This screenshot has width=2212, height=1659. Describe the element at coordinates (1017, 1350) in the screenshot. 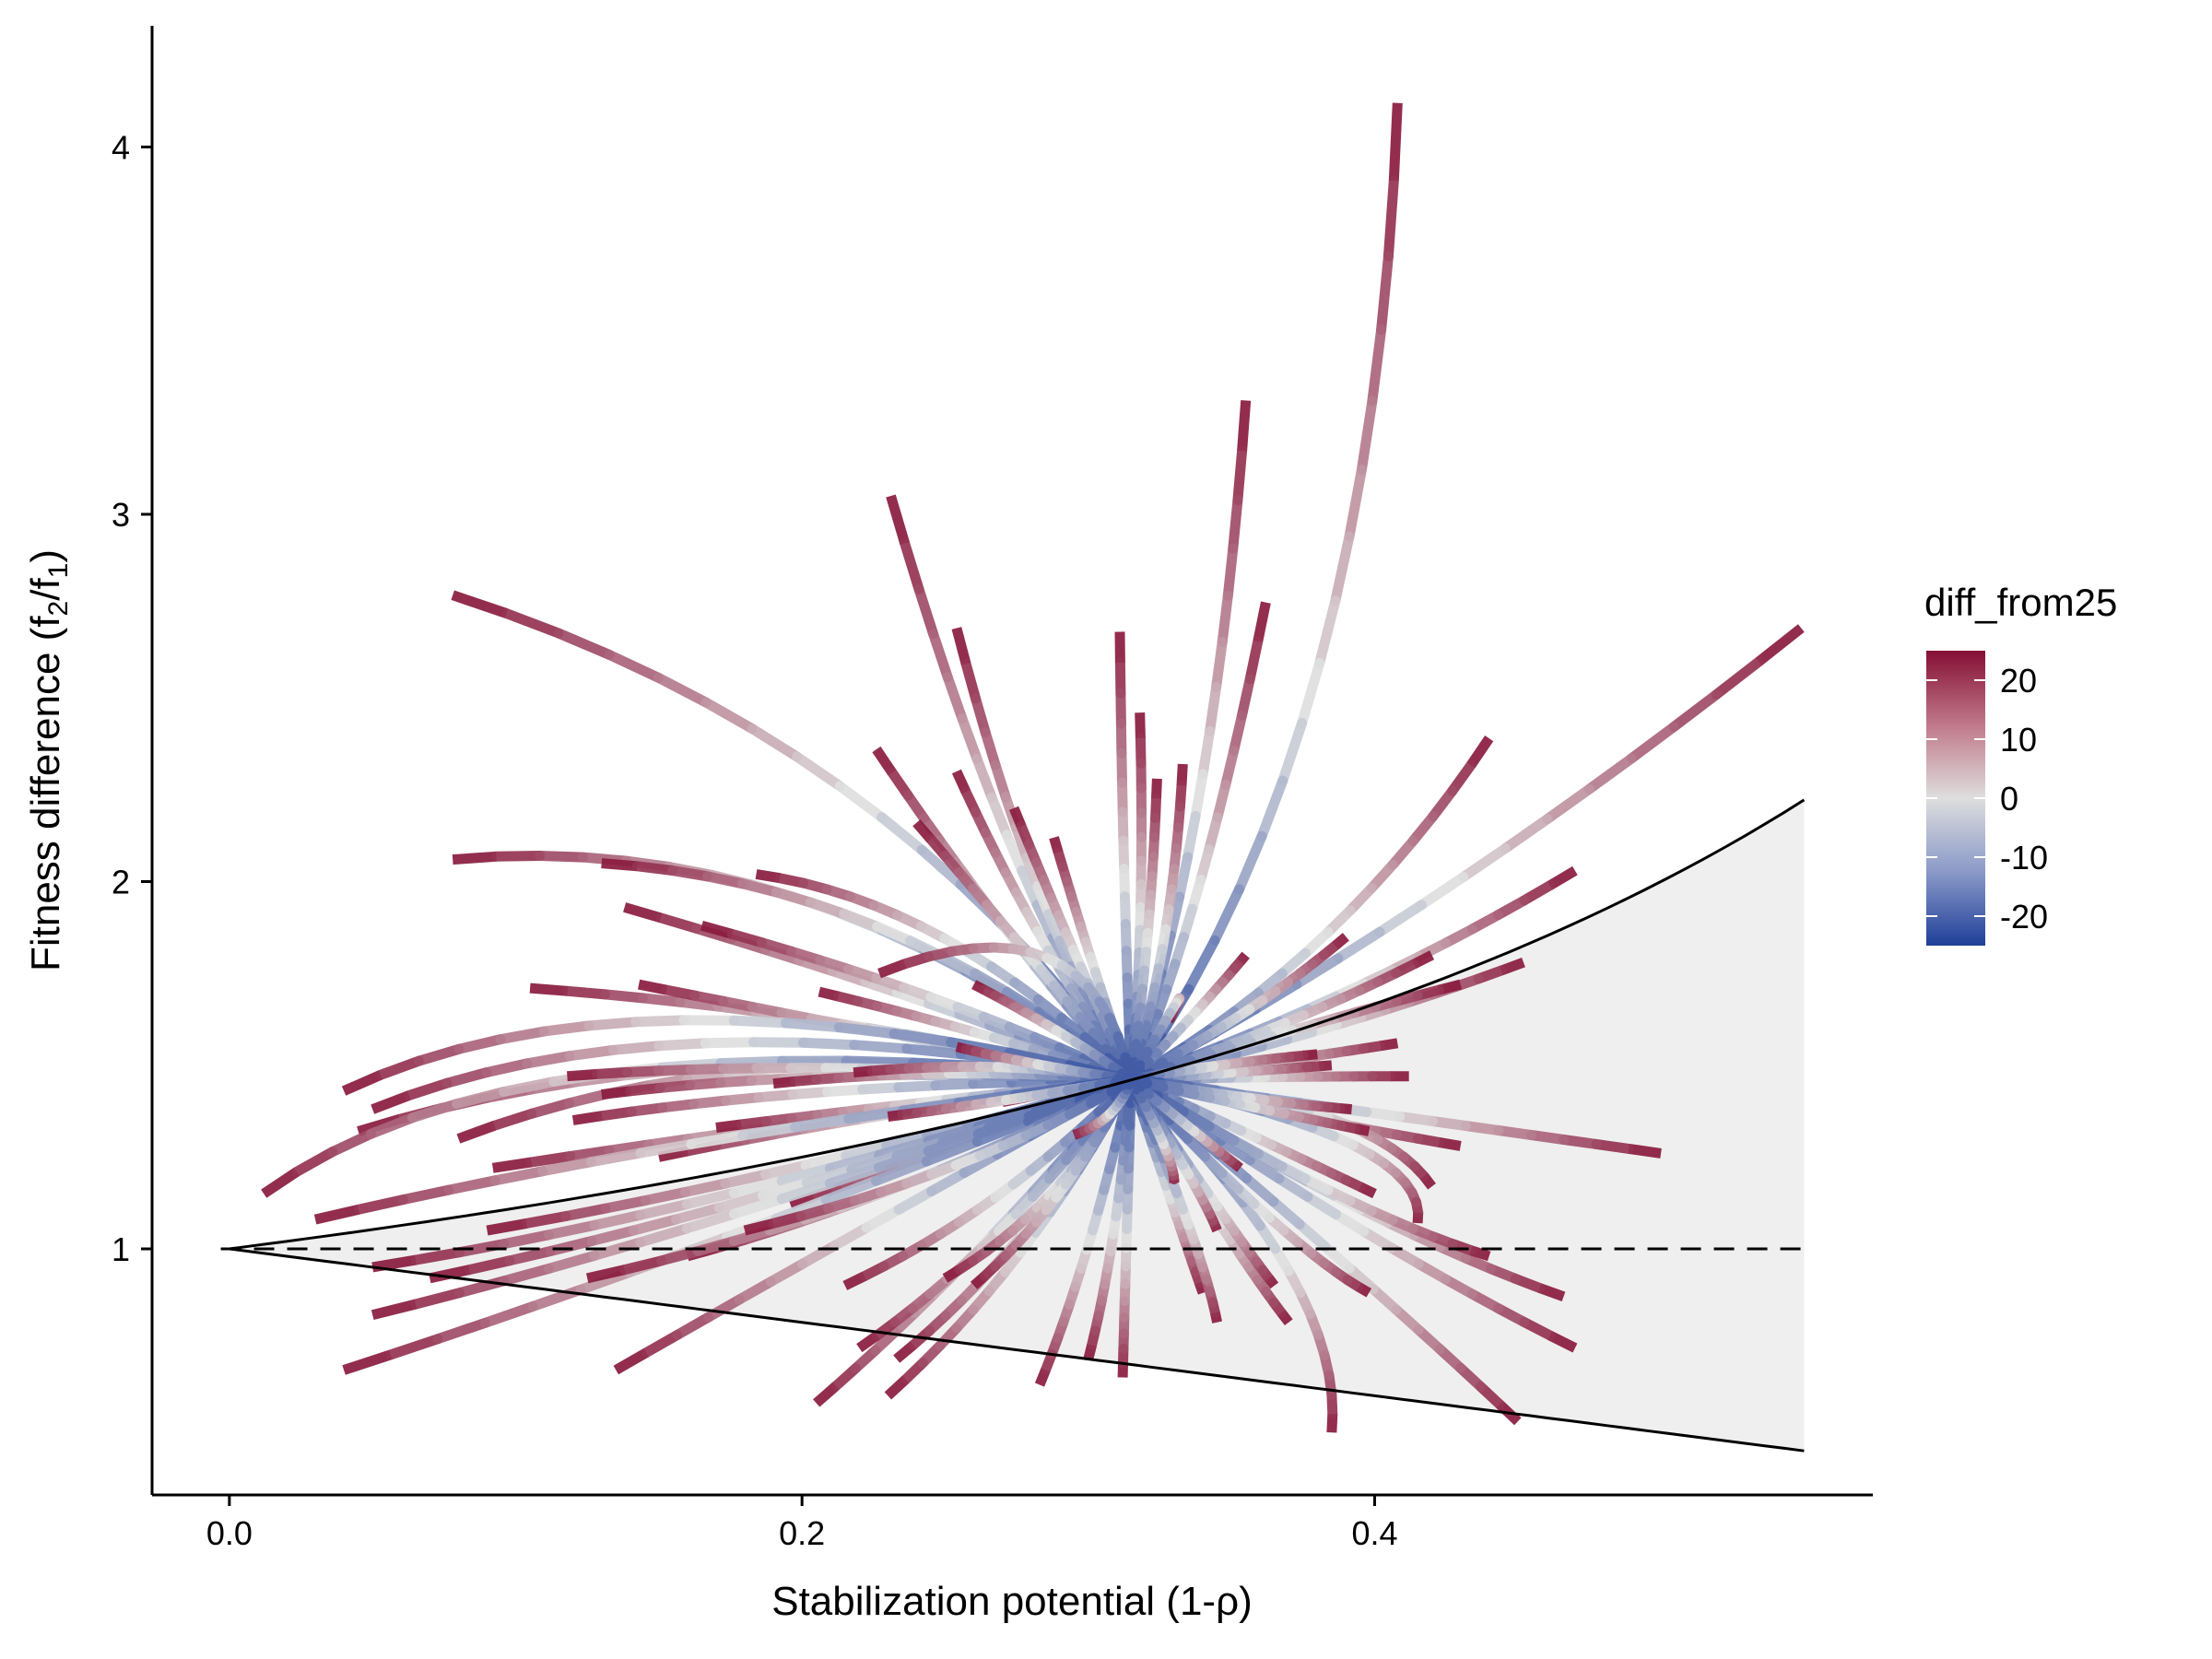

I see `lower-boundary-curve` at that location.